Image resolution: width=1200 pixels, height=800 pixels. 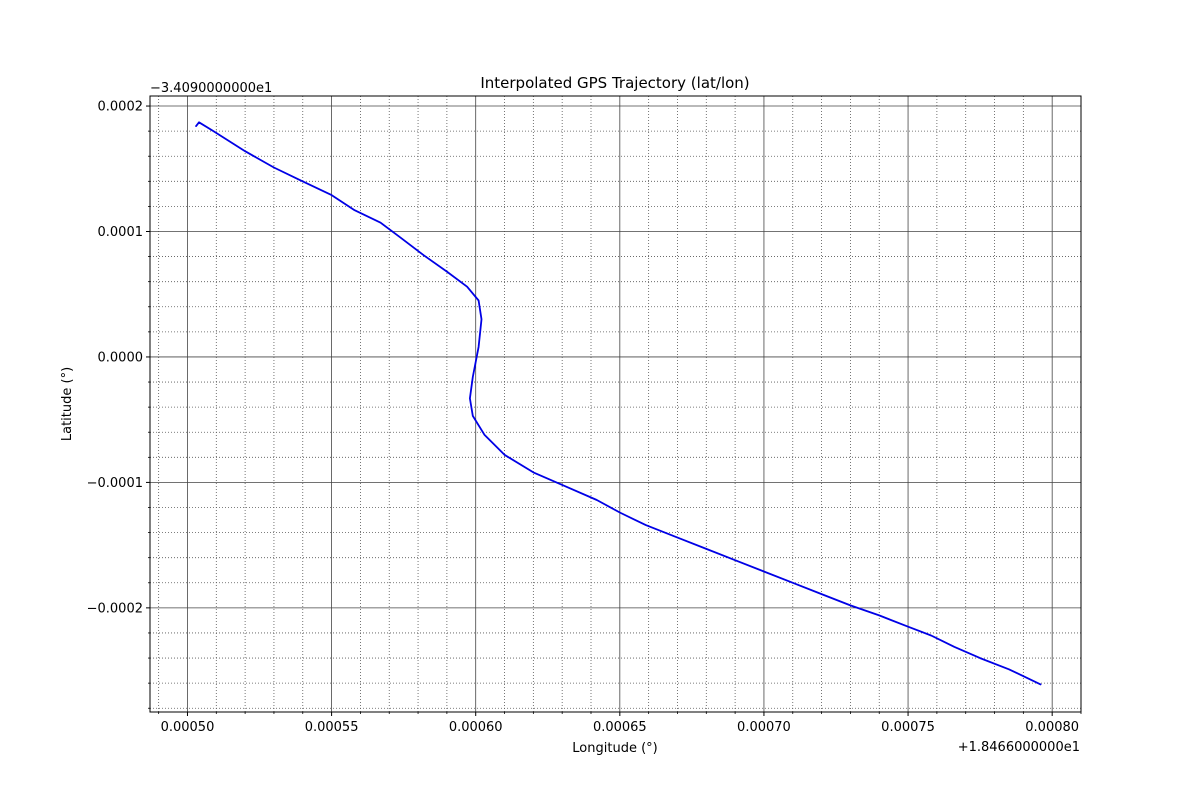 I want to click on x-axis-label: Longitude (°), so click(x=614, y=748).